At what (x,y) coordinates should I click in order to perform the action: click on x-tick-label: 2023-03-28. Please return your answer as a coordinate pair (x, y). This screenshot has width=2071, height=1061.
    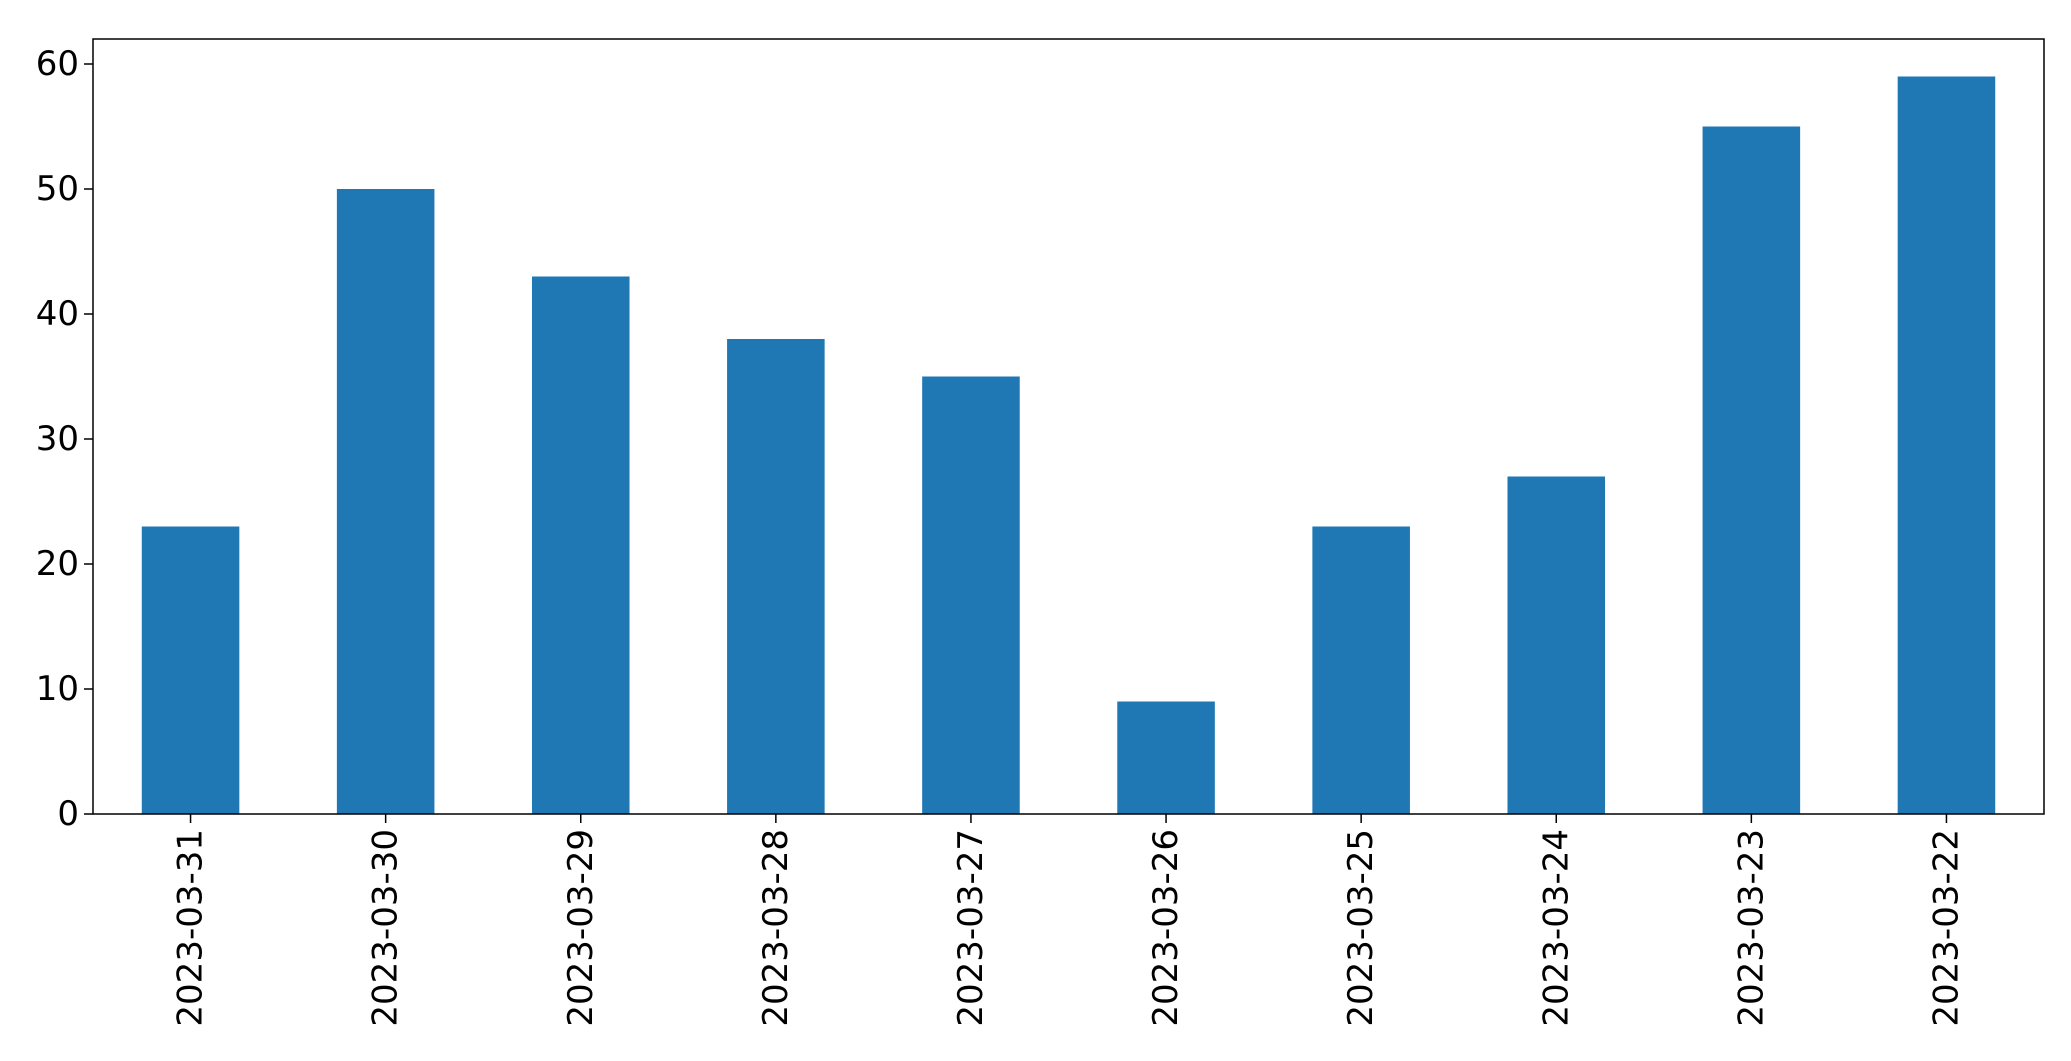
    Looking at the image, I should click on (776, 928).